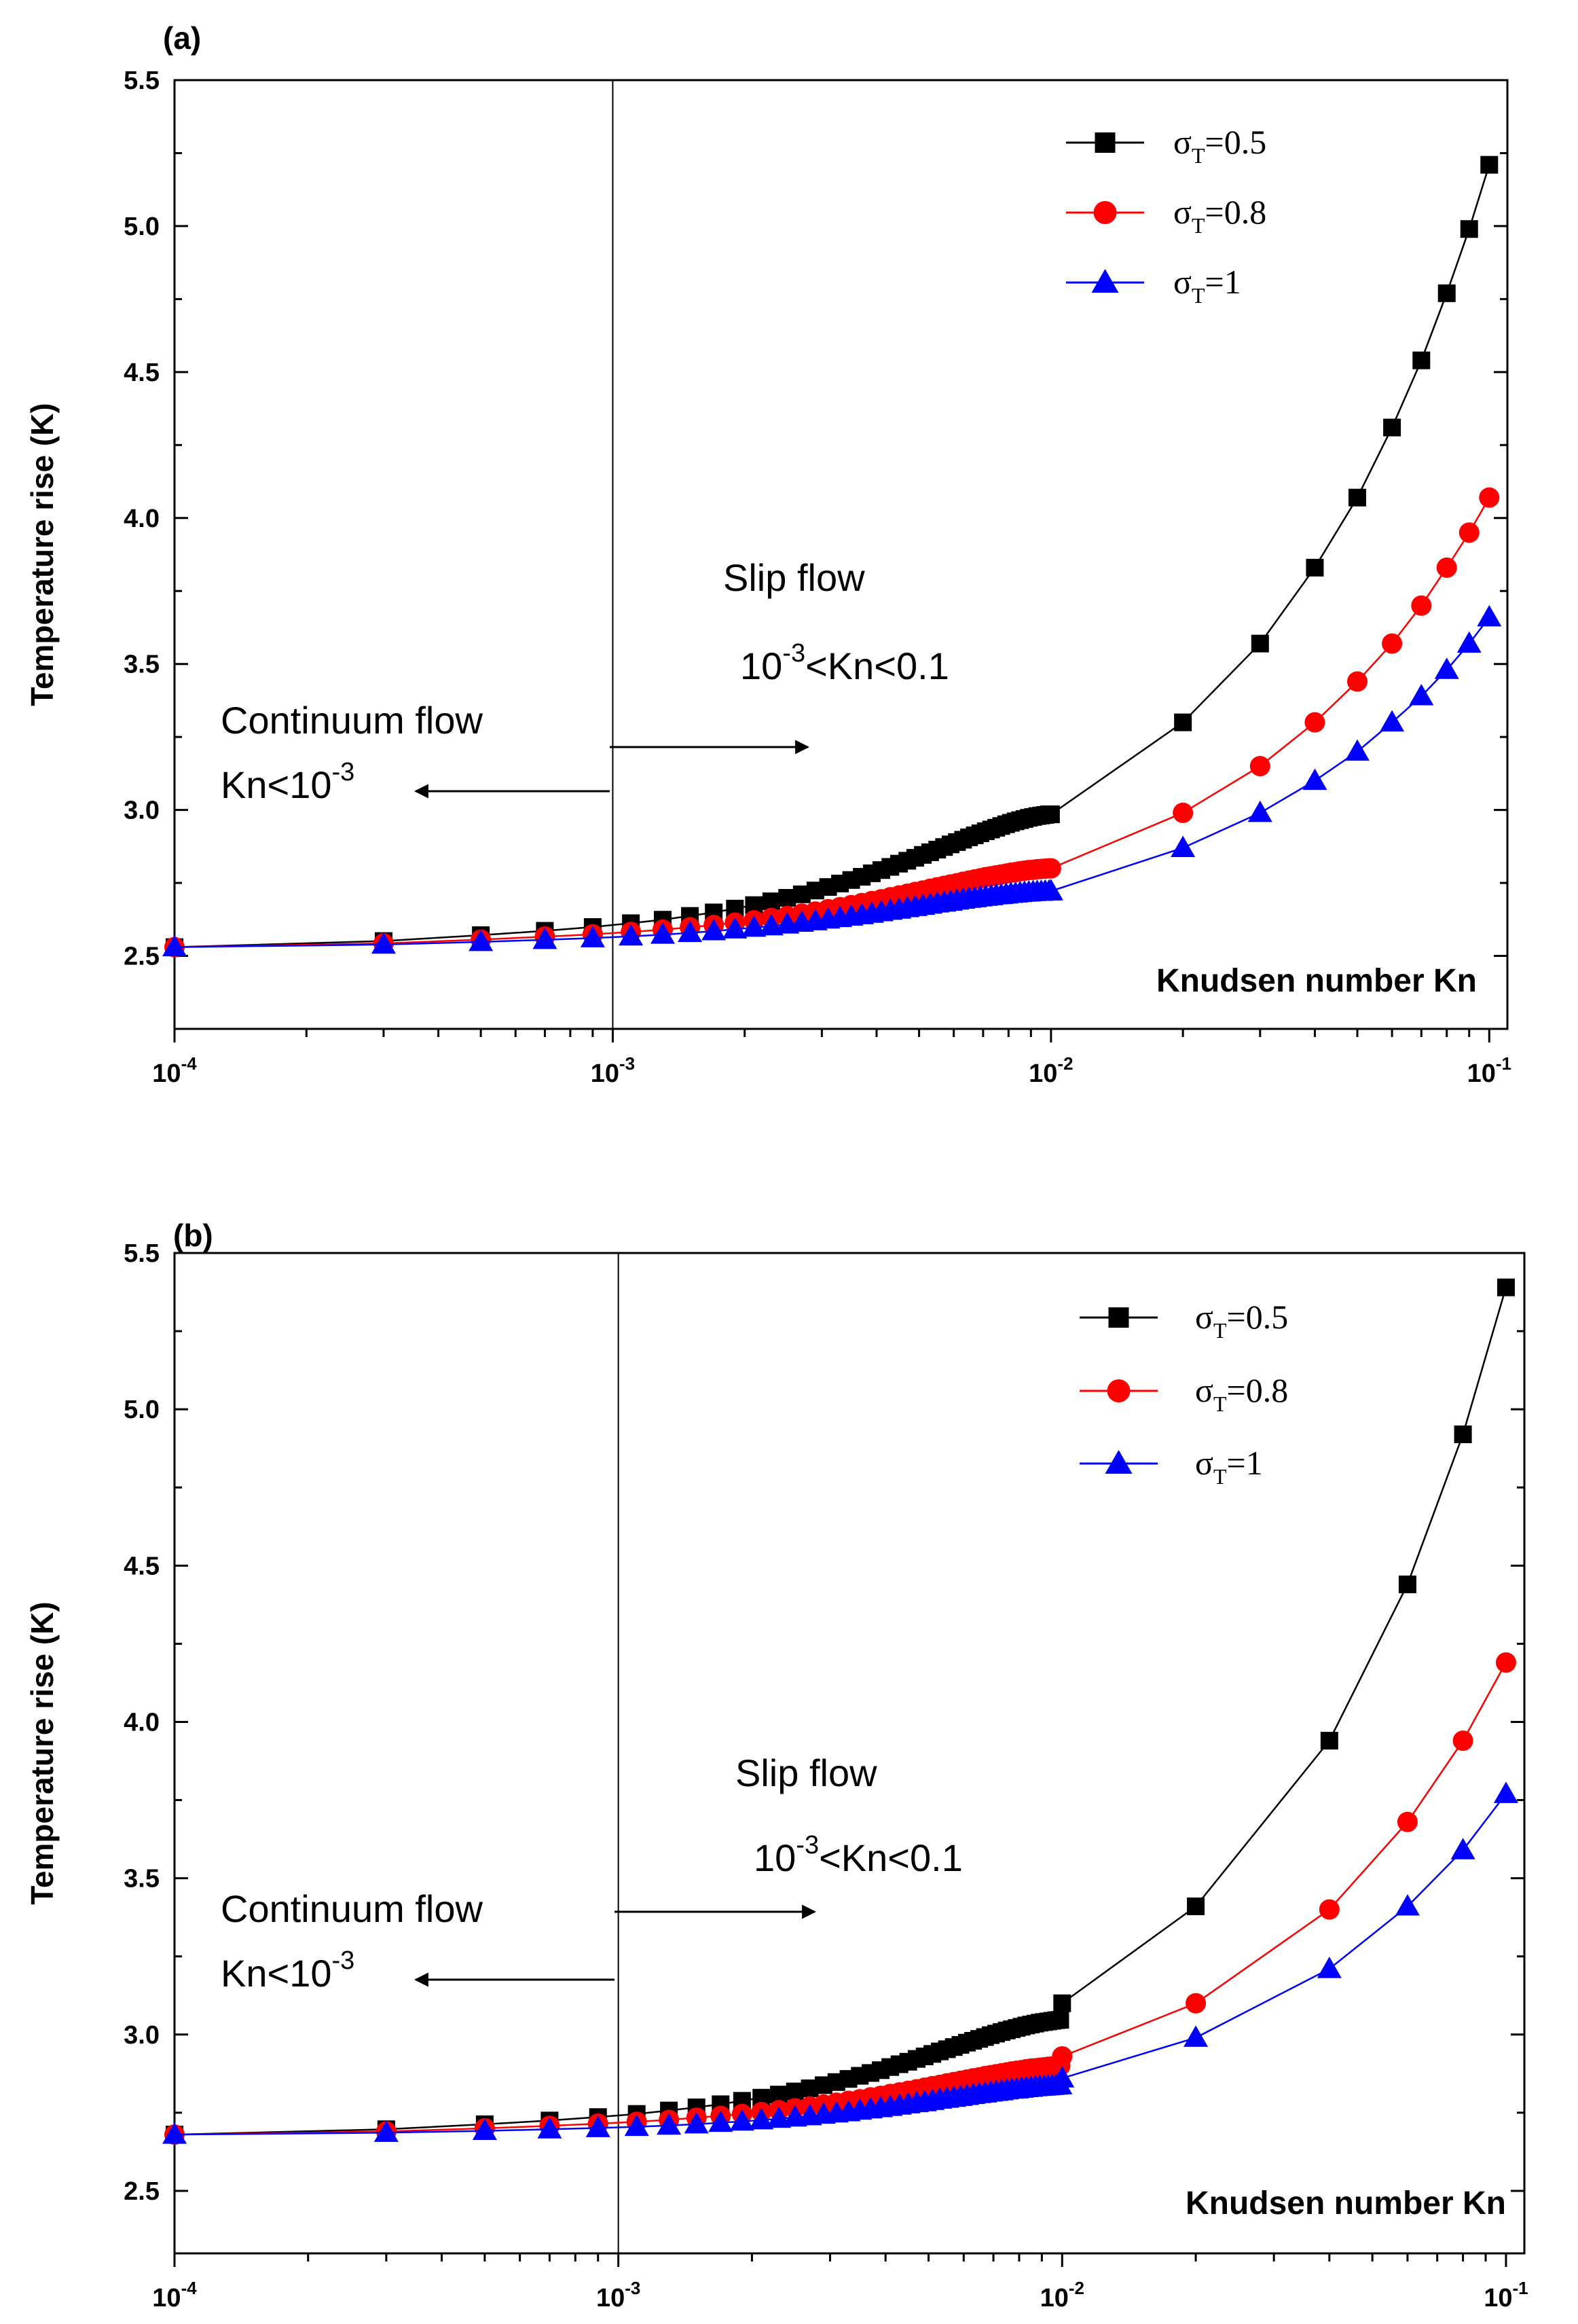 This screenshot has height=2324, width=1578. I want to click on y-tick-label: 3.5, so click(142, 665).